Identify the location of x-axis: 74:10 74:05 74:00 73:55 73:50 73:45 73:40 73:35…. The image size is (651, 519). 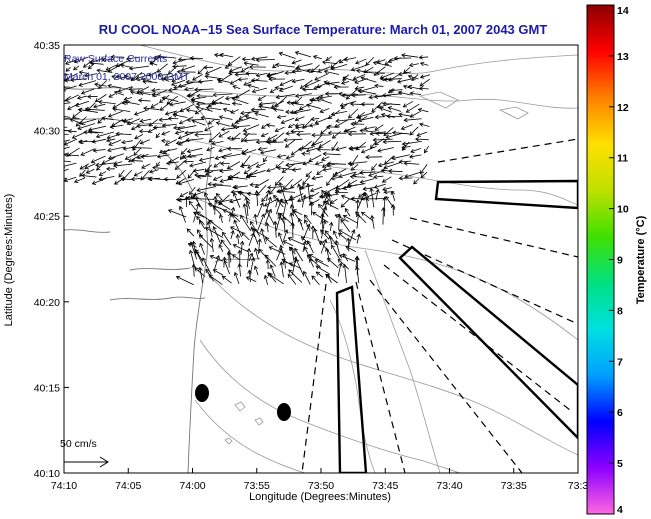
(319, 480).